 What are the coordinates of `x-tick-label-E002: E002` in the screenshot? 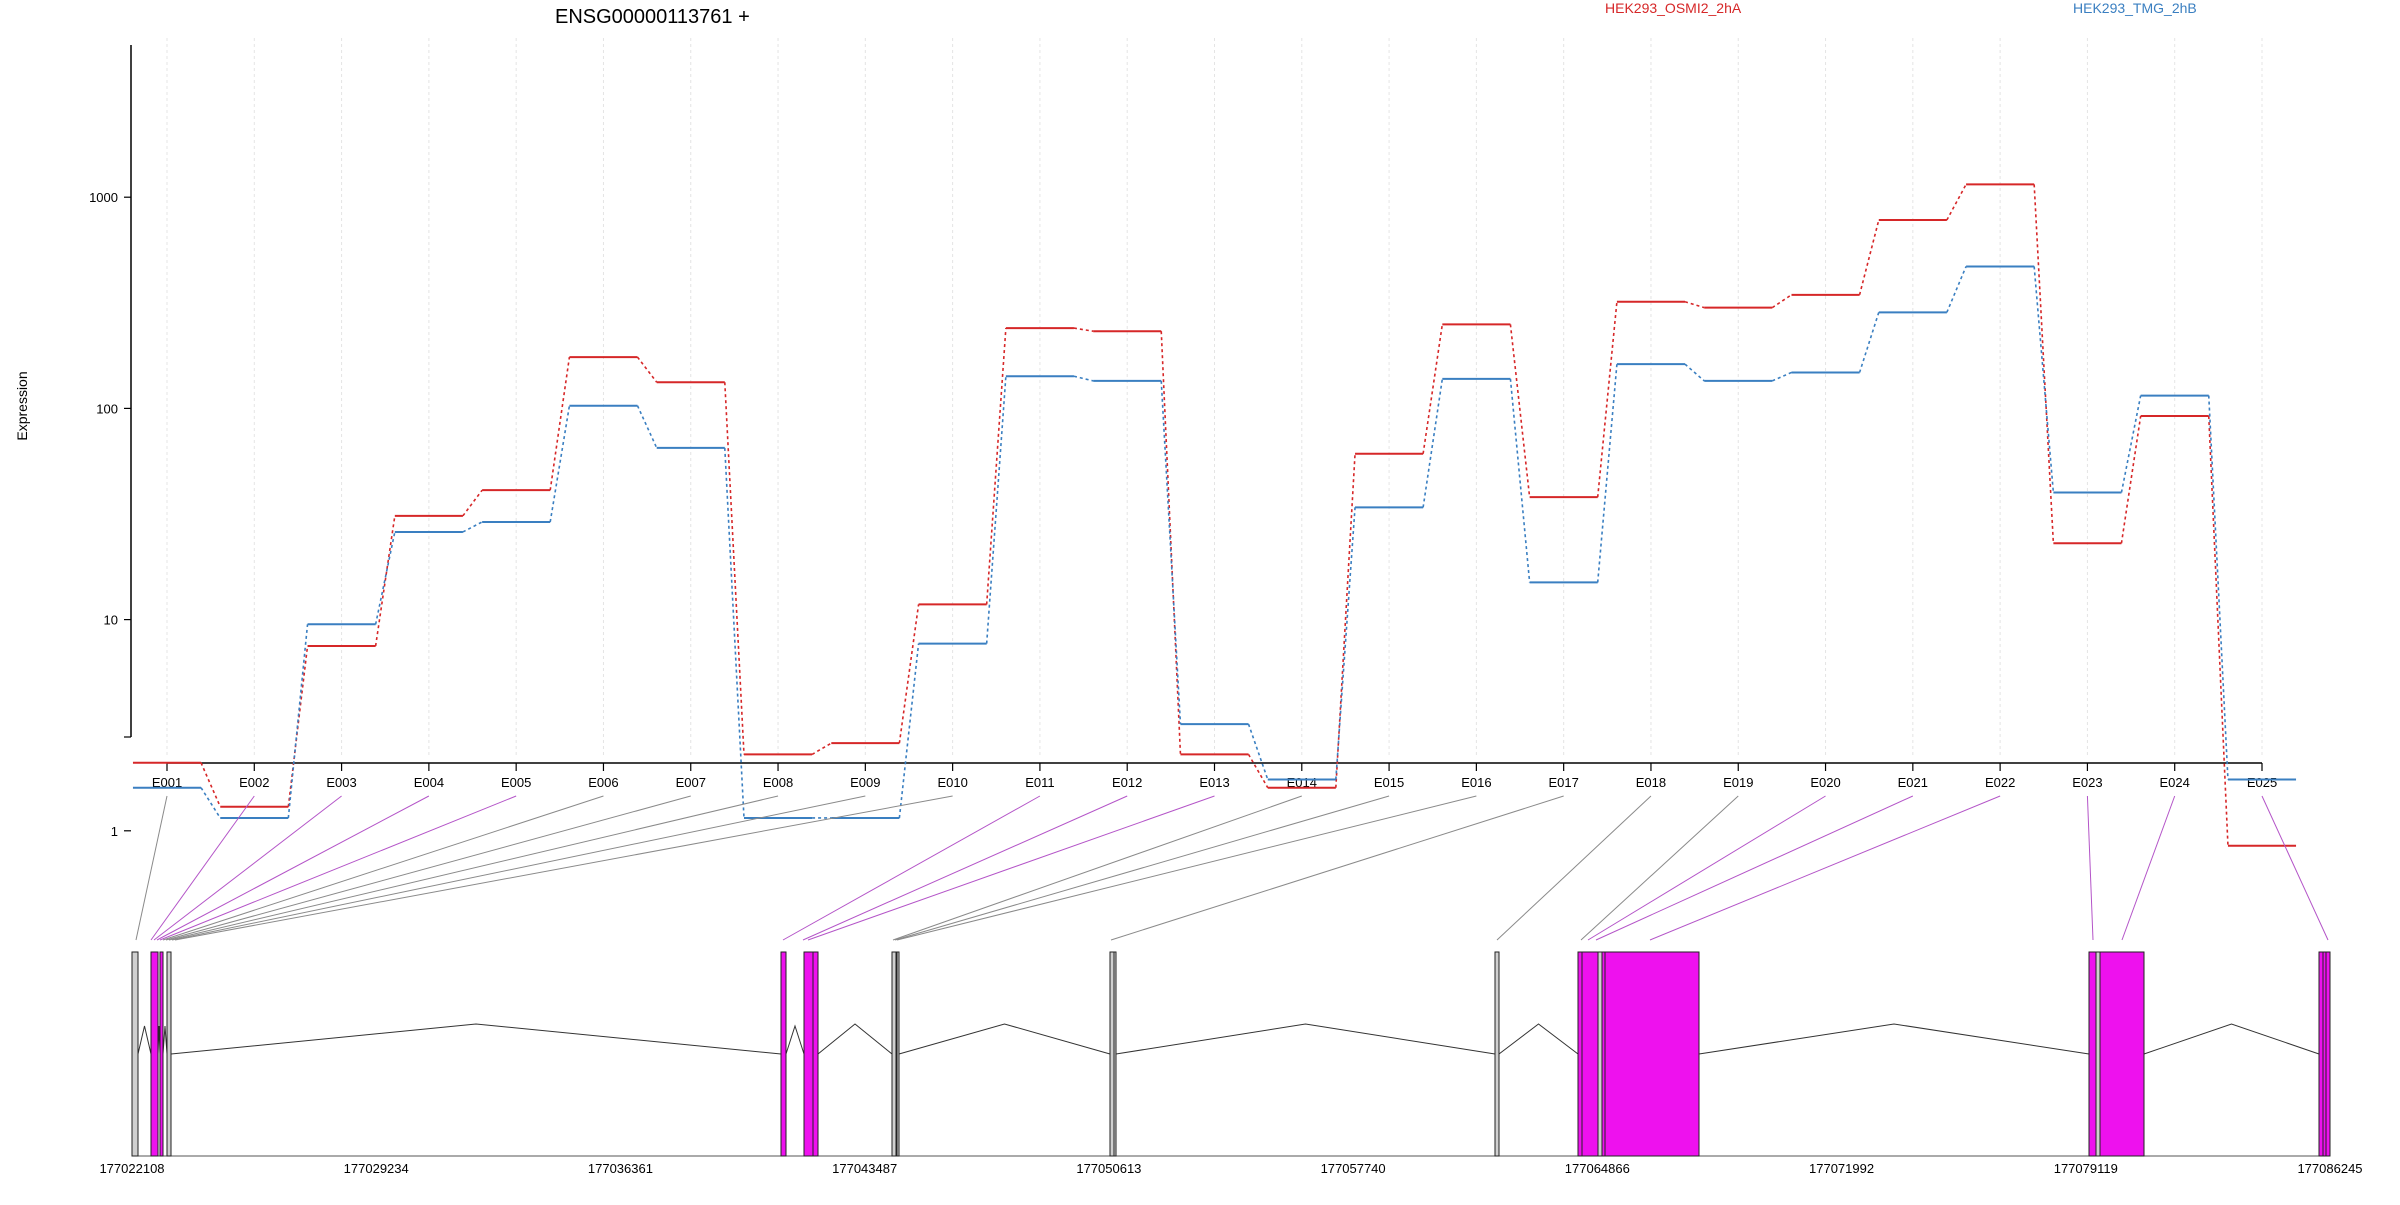 It's located at (254, 782).